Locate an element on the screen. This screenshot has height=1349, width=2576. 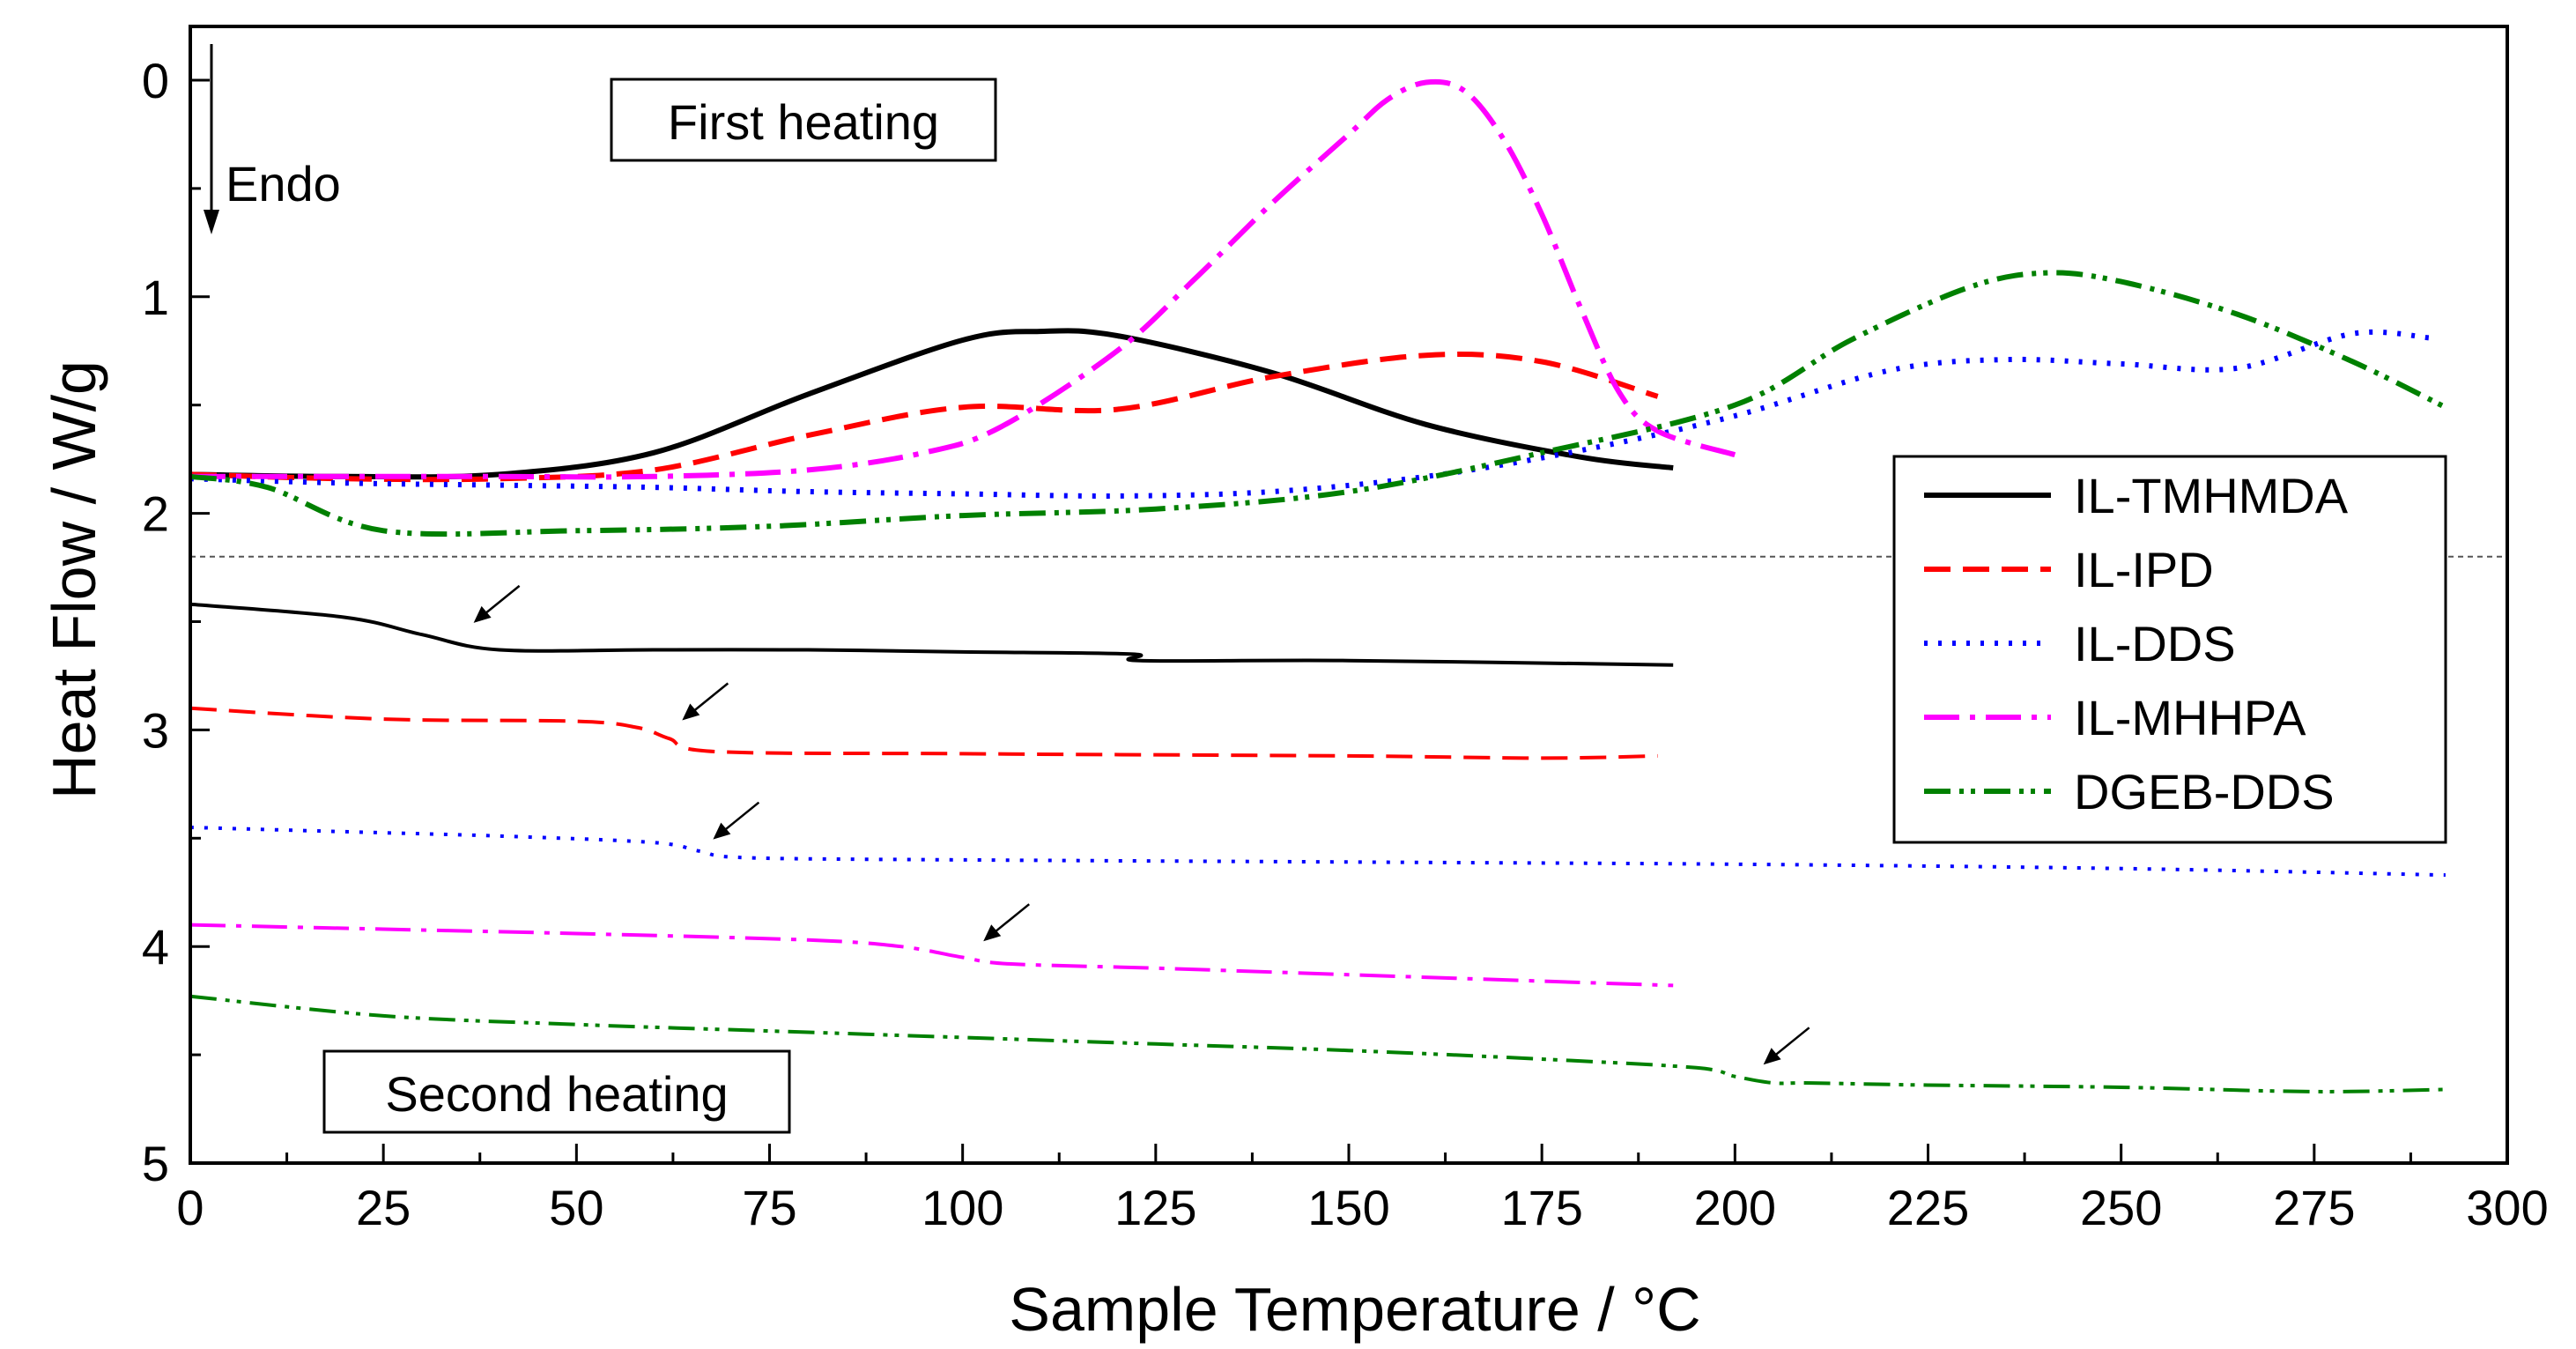
second-heating-label: Second heating is located at coordinates (557, 1094).